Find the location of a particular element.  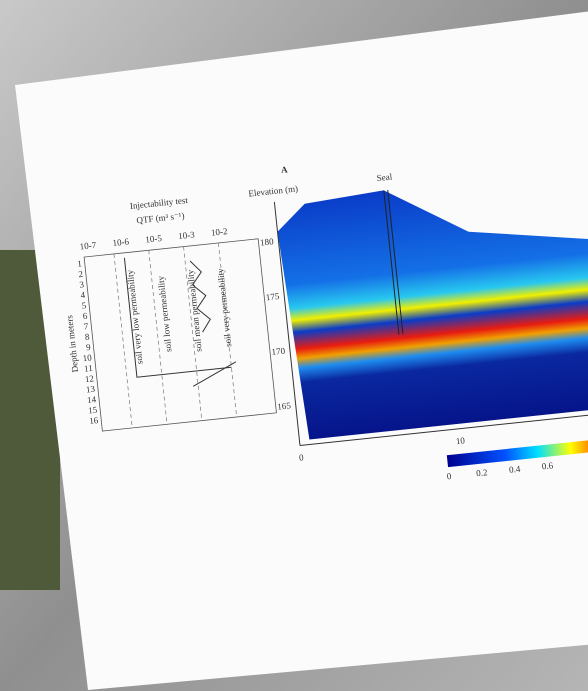

depth-tick: 2 is located at coordinates (81, 274).